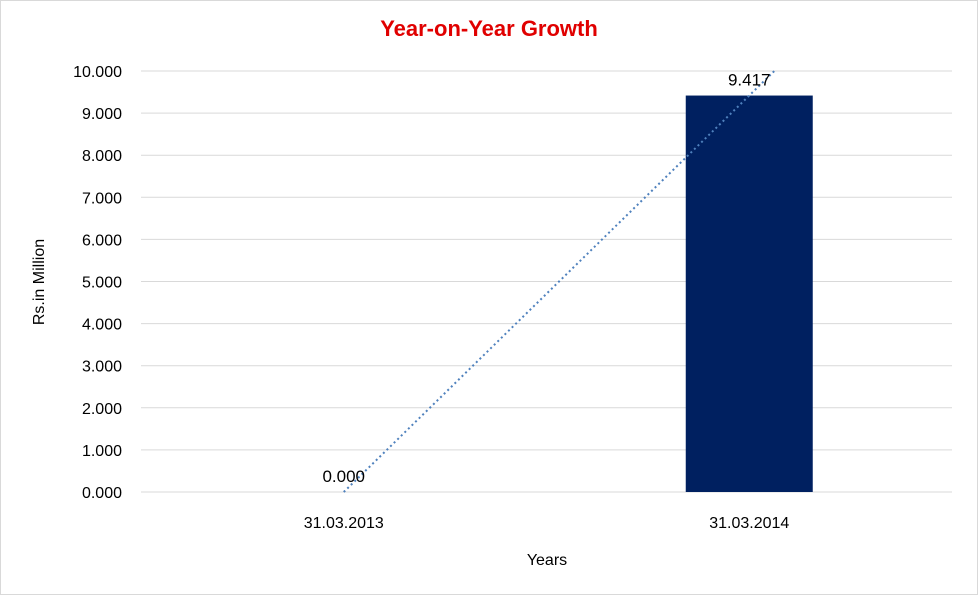  Describe the element at coordinates (102, 493) in the screenshot. I see `y-tick-label: 0.000` at that location.